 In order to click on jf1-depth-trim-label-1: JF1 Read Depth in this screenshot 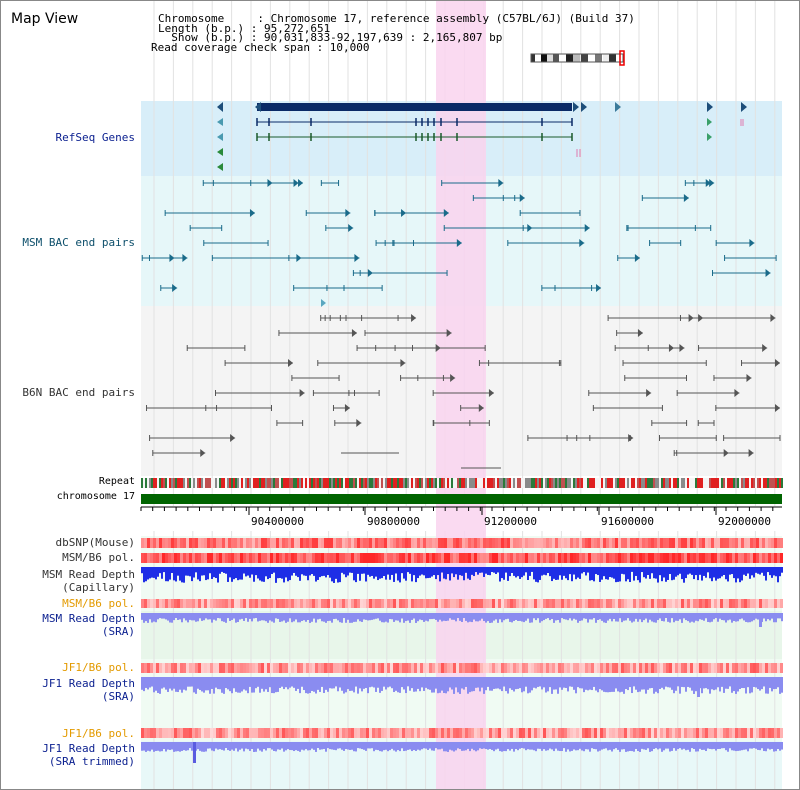, I will do `click(88, 748)`.